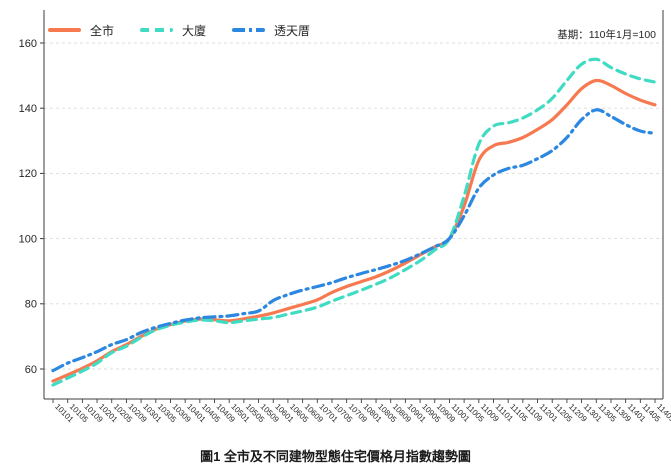 The width and height of the screenshot is (671, 470). What do you see at coordinates (157, 30) in the screenshot?
I see `building-line-sample-icon` at bounding box center [157, 30].